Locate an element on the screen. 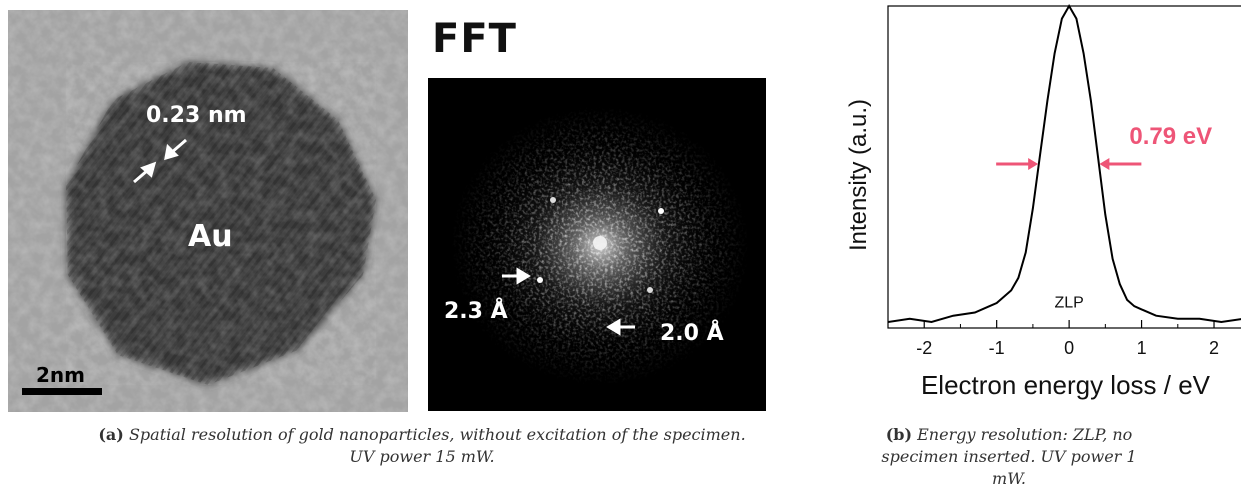 The height and width of the screenshot is (492, 1241). x-tick-label: 2 is located at coordinates (1214, 348).